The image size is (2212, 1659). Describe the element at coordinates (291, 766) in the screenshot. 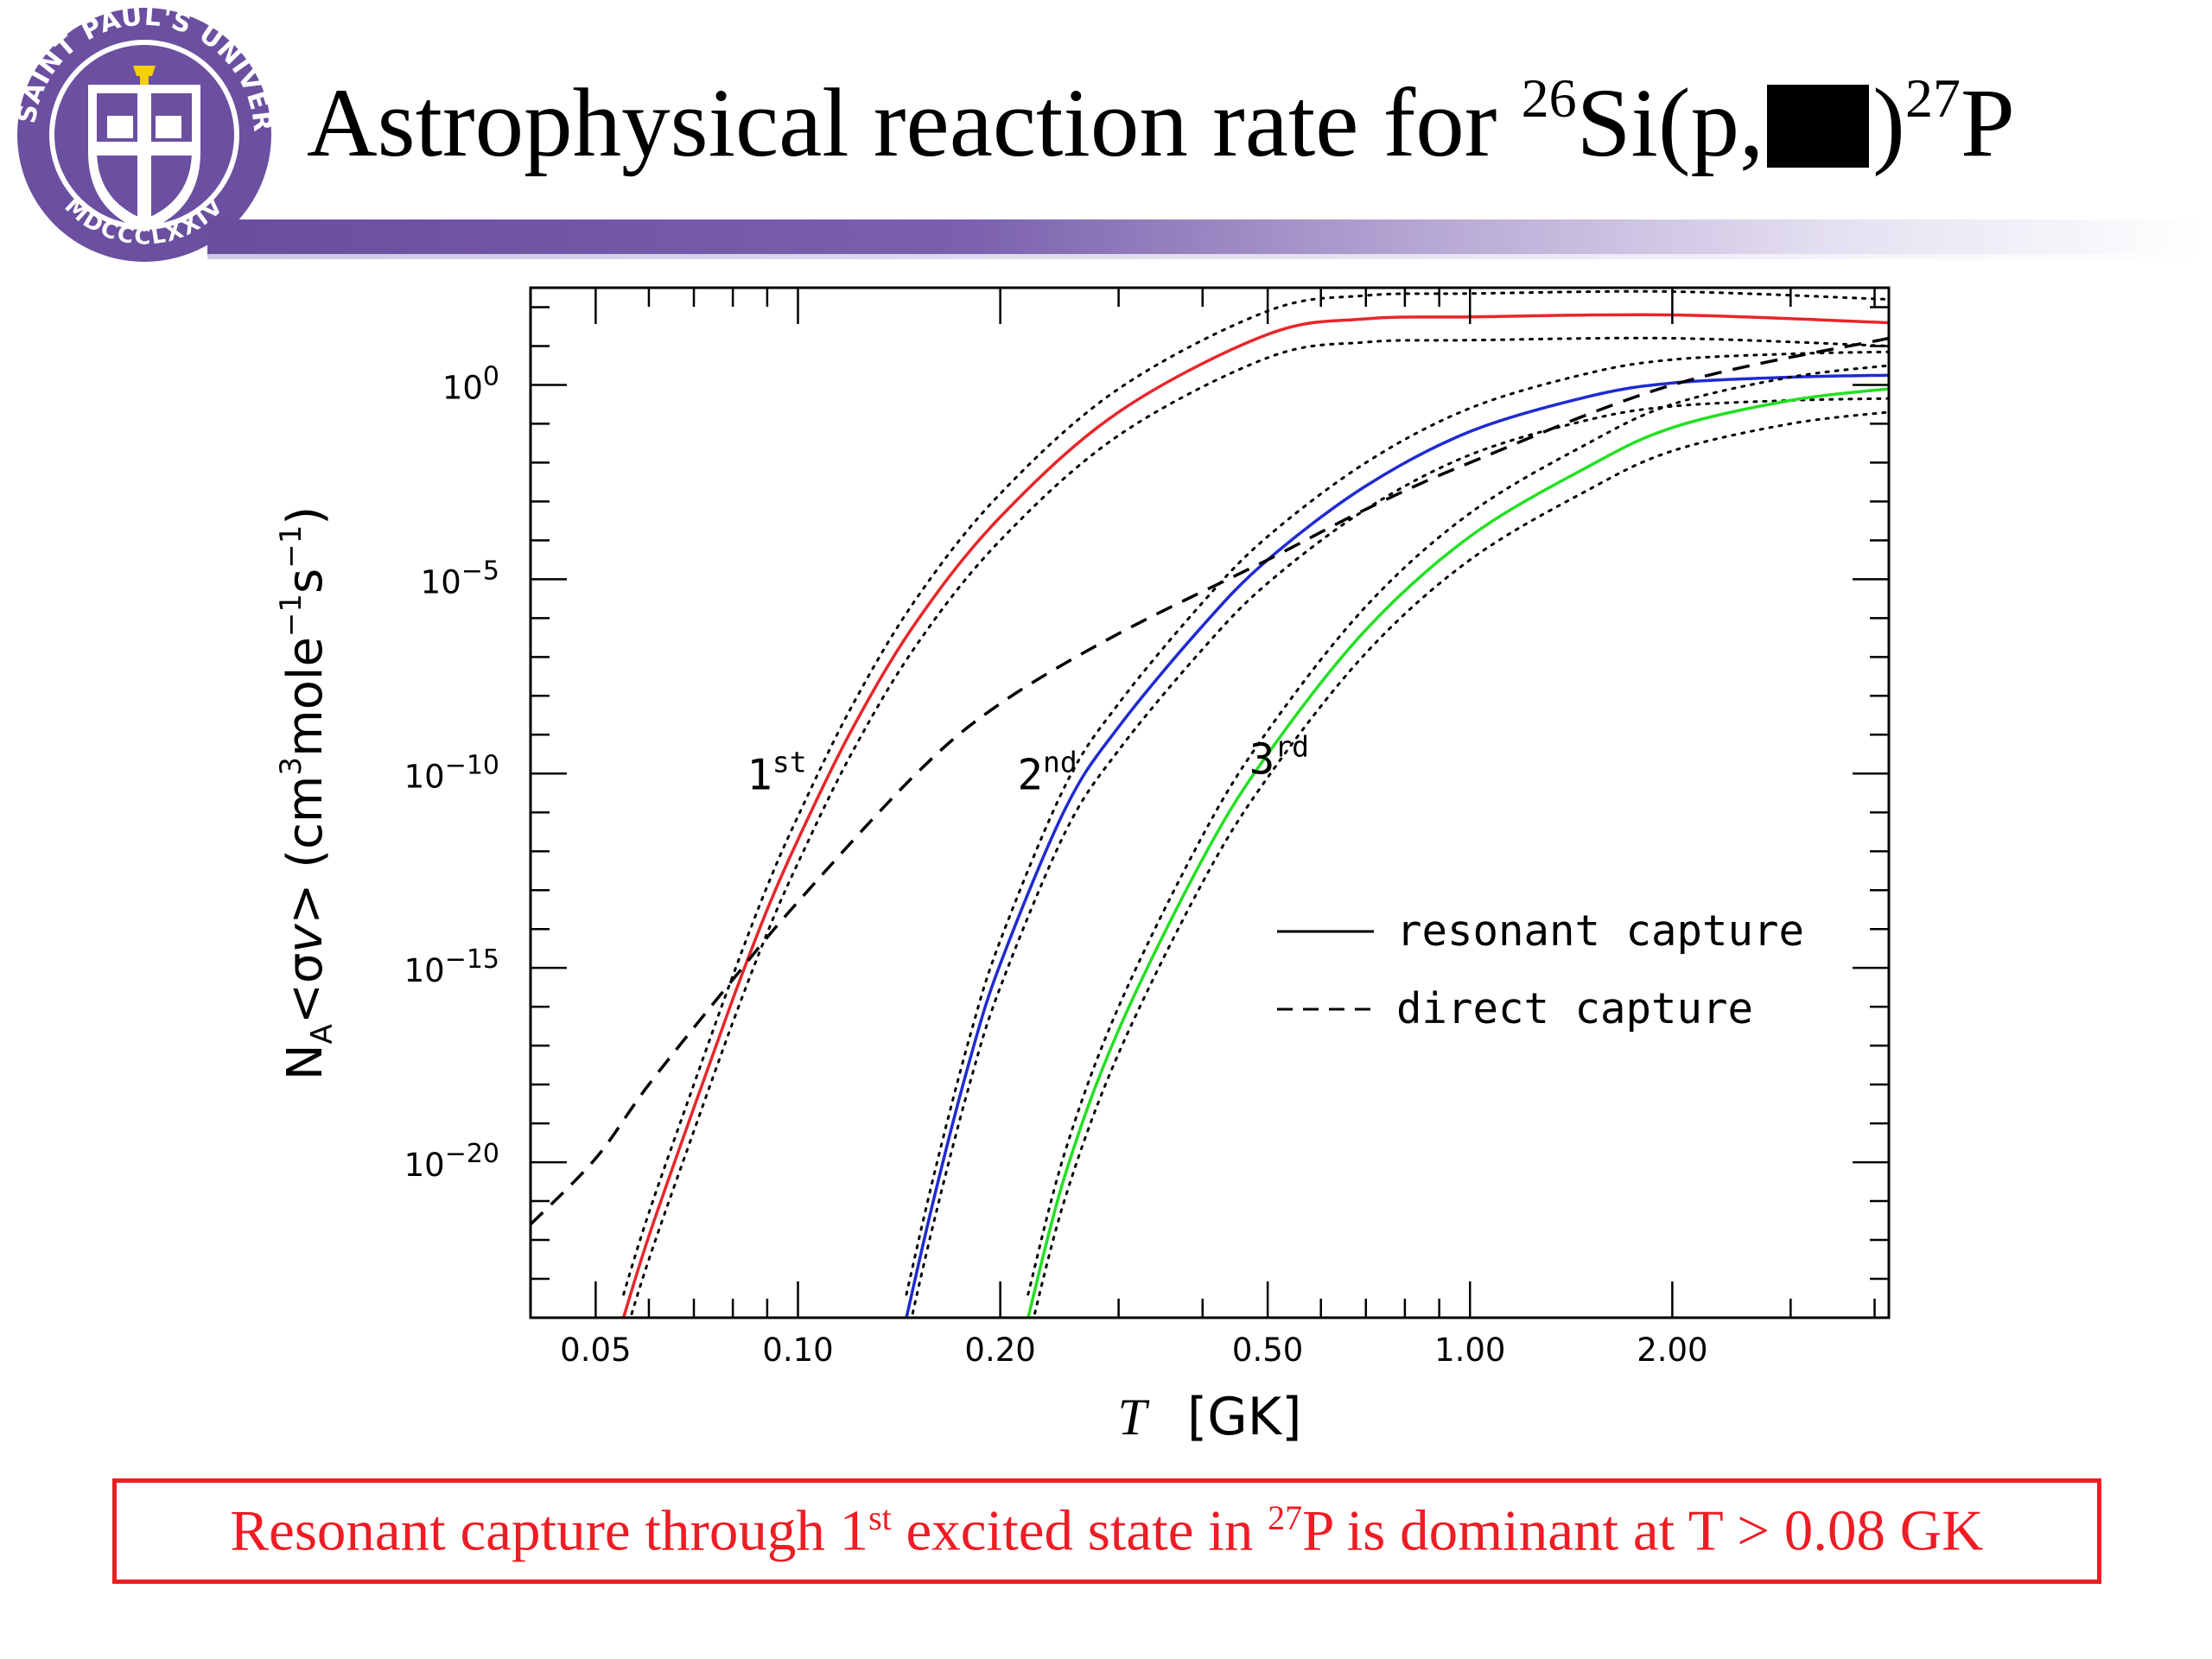

I see `y-label-exp3: 3` at that location.